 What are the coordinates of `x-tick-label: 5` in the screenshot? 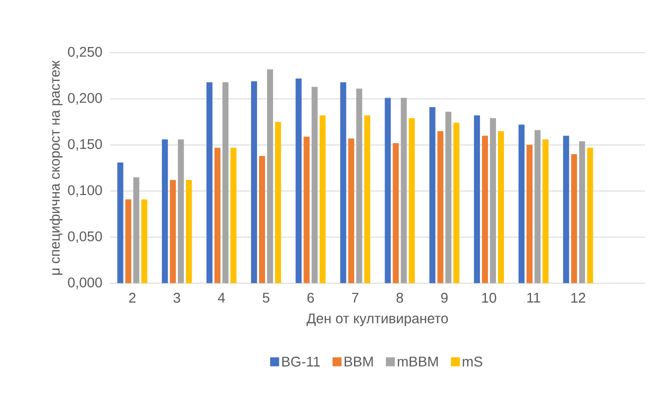 It's located at (266, 297).